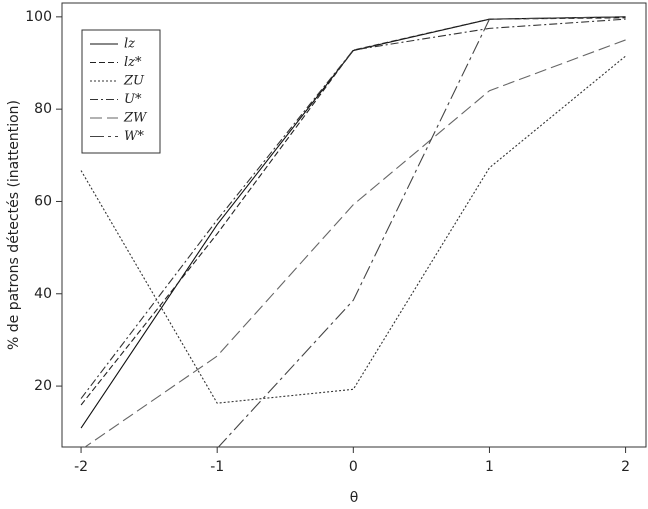 The image size is (648, 509). I want to click on legend-label: lz, so click(129, 44).